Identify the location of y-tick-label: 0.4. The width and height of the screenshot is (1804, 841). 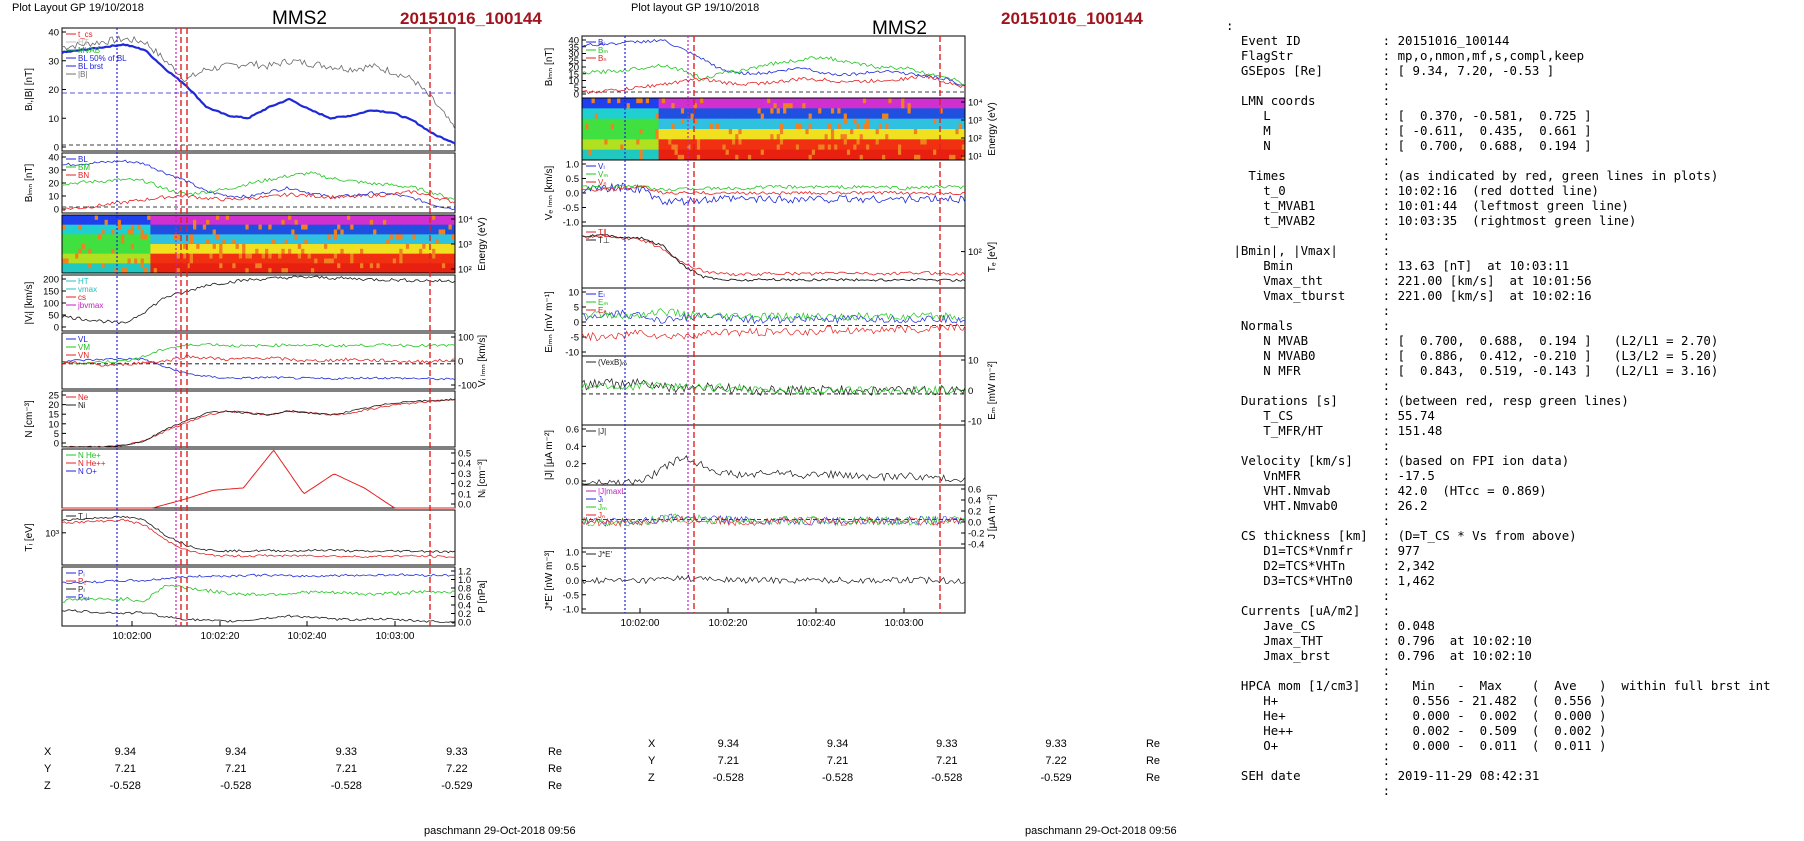
(974, 501).